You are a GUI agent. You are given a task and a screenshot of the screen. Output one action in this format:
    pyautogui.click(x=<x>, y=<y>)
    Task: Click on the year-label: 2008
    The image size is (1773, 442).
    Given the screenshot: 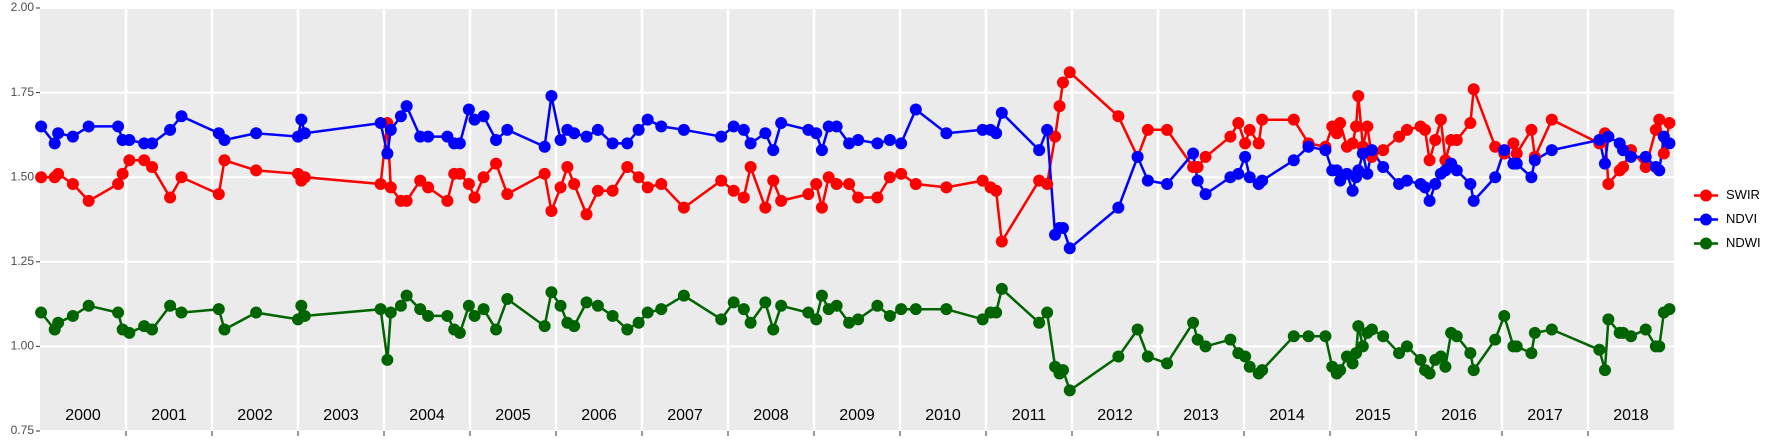 What is the action you would take?
    pyautogui.click(x=771, y=415)
    